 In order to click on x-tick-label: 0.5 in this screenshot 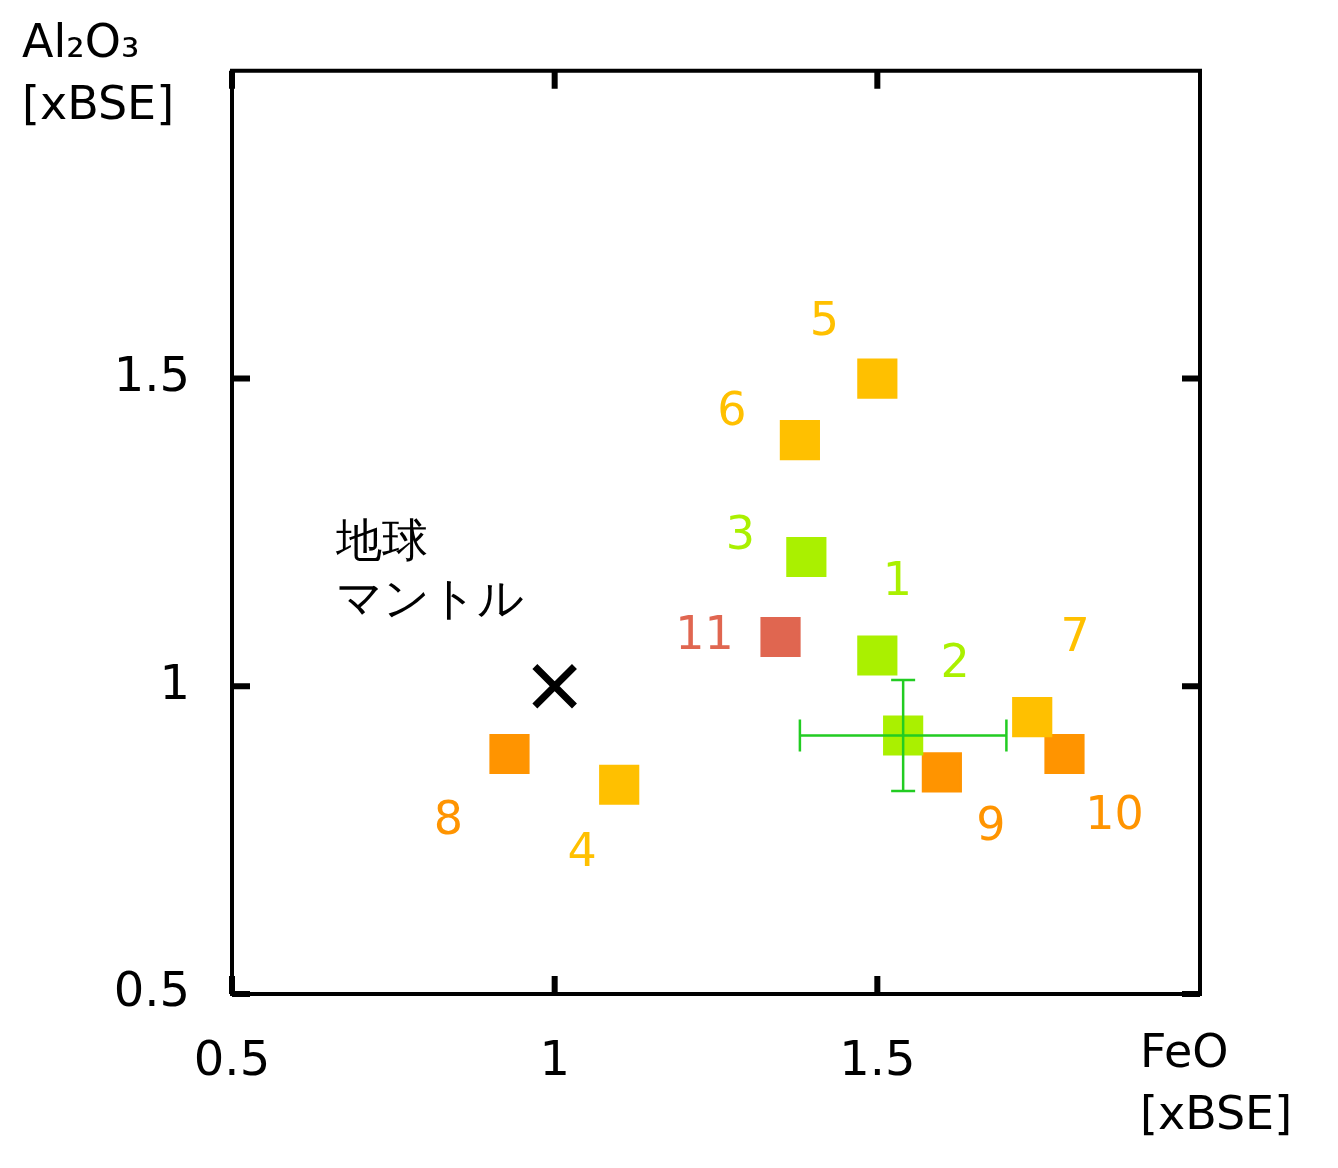, I will do `click(232, 1058)`.